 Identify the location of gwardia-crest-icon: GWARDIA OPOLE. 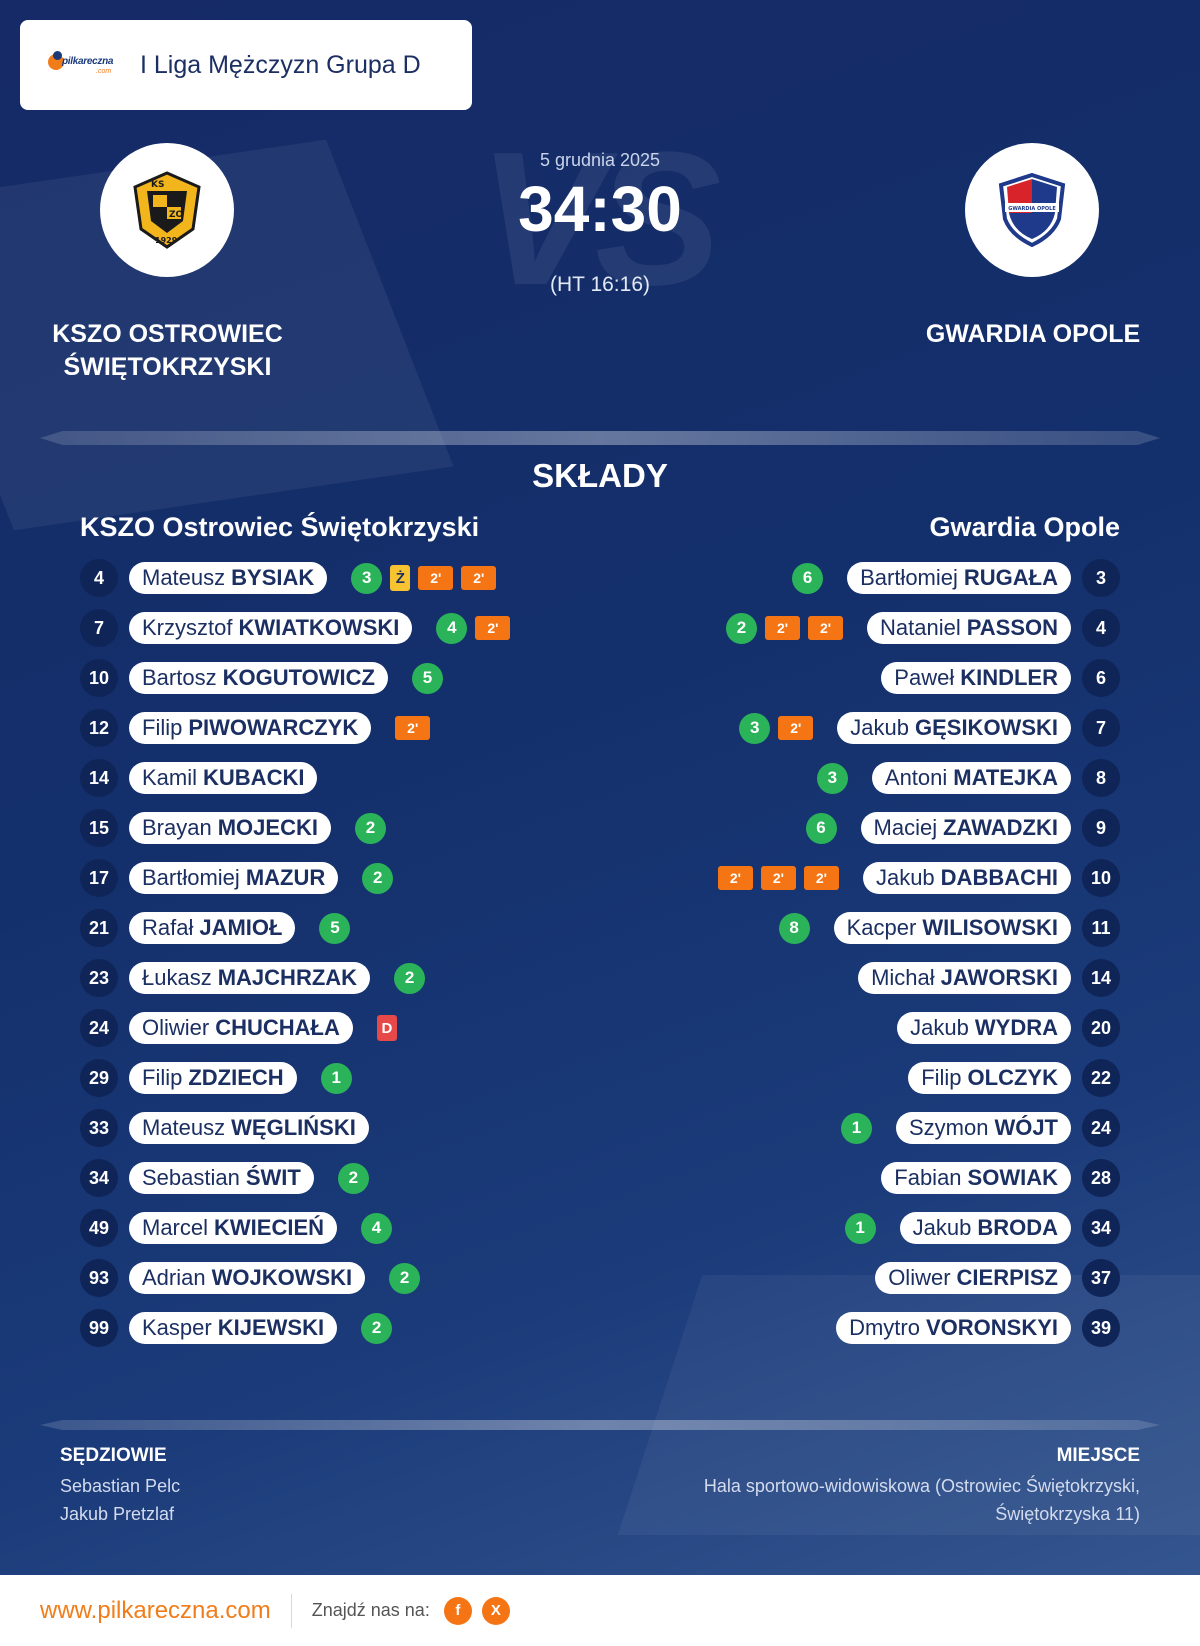
(1032, 210).